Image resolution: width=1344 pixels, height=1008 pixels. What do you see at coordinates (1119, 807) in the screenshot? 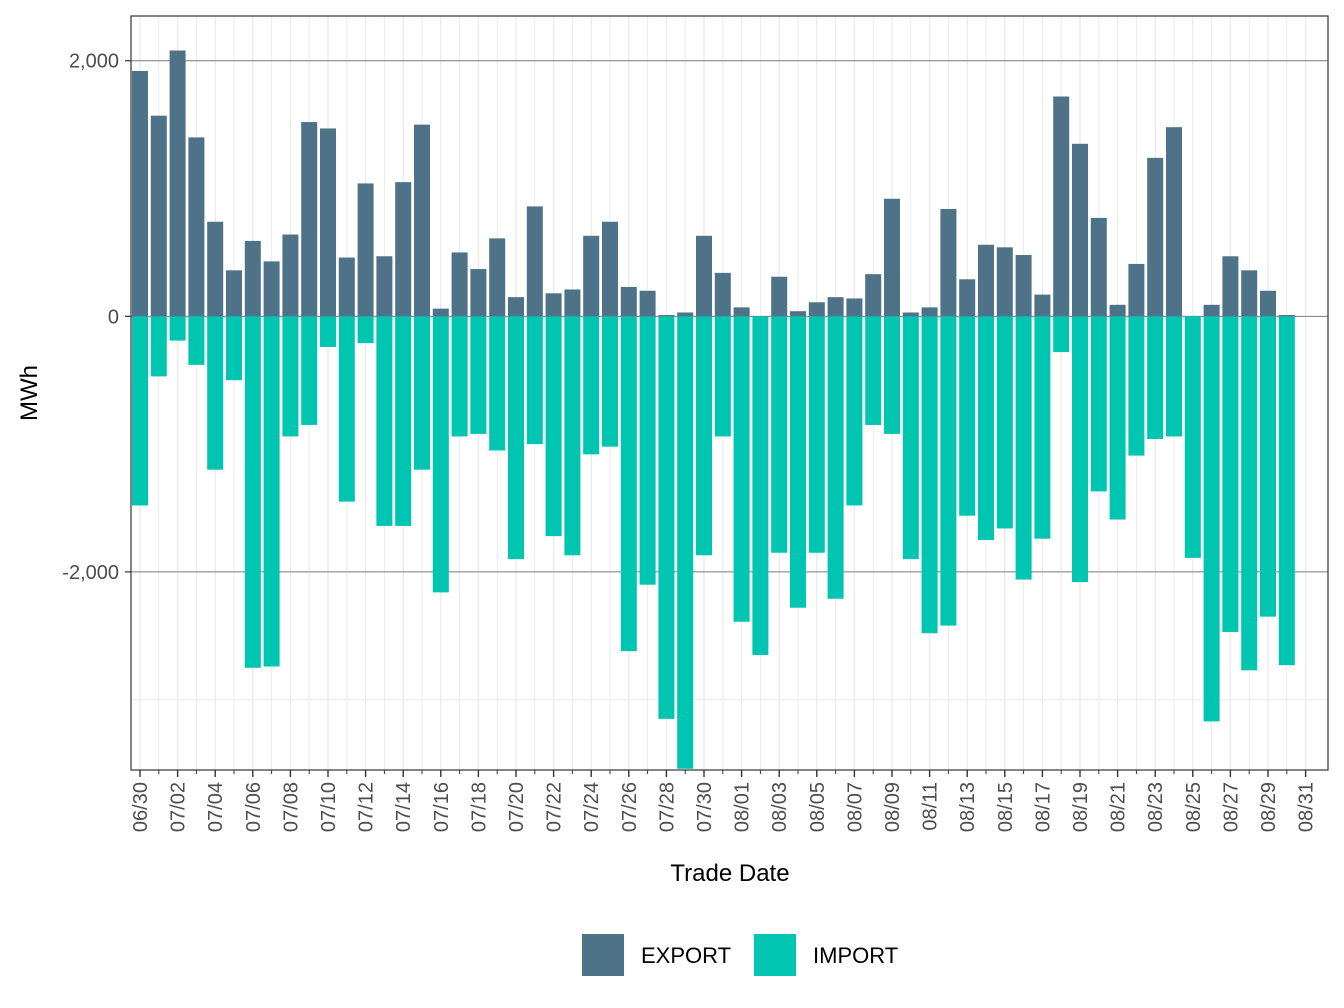
I see `x-tick-label: 08/21` at bounding box center [1119, 807].